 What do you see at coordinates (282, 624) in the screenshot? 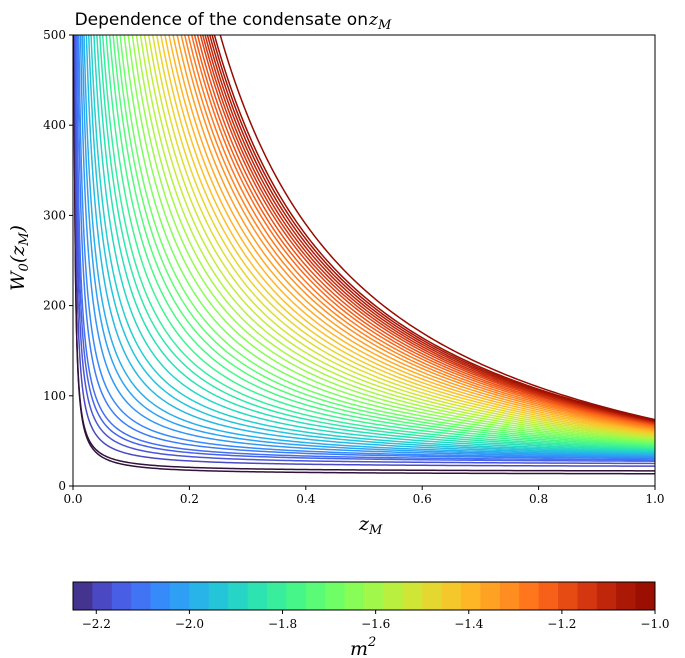
I see `colorbar-tick-label: −1.8` at bounding box center [282, 624].